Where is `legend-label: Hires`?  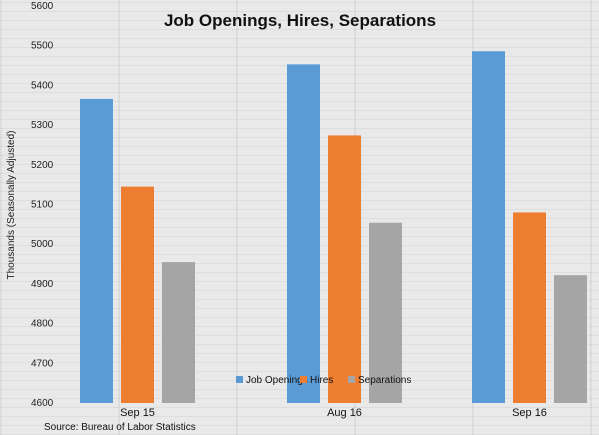
legend-label: Hires is located at coordinates (321, 380).